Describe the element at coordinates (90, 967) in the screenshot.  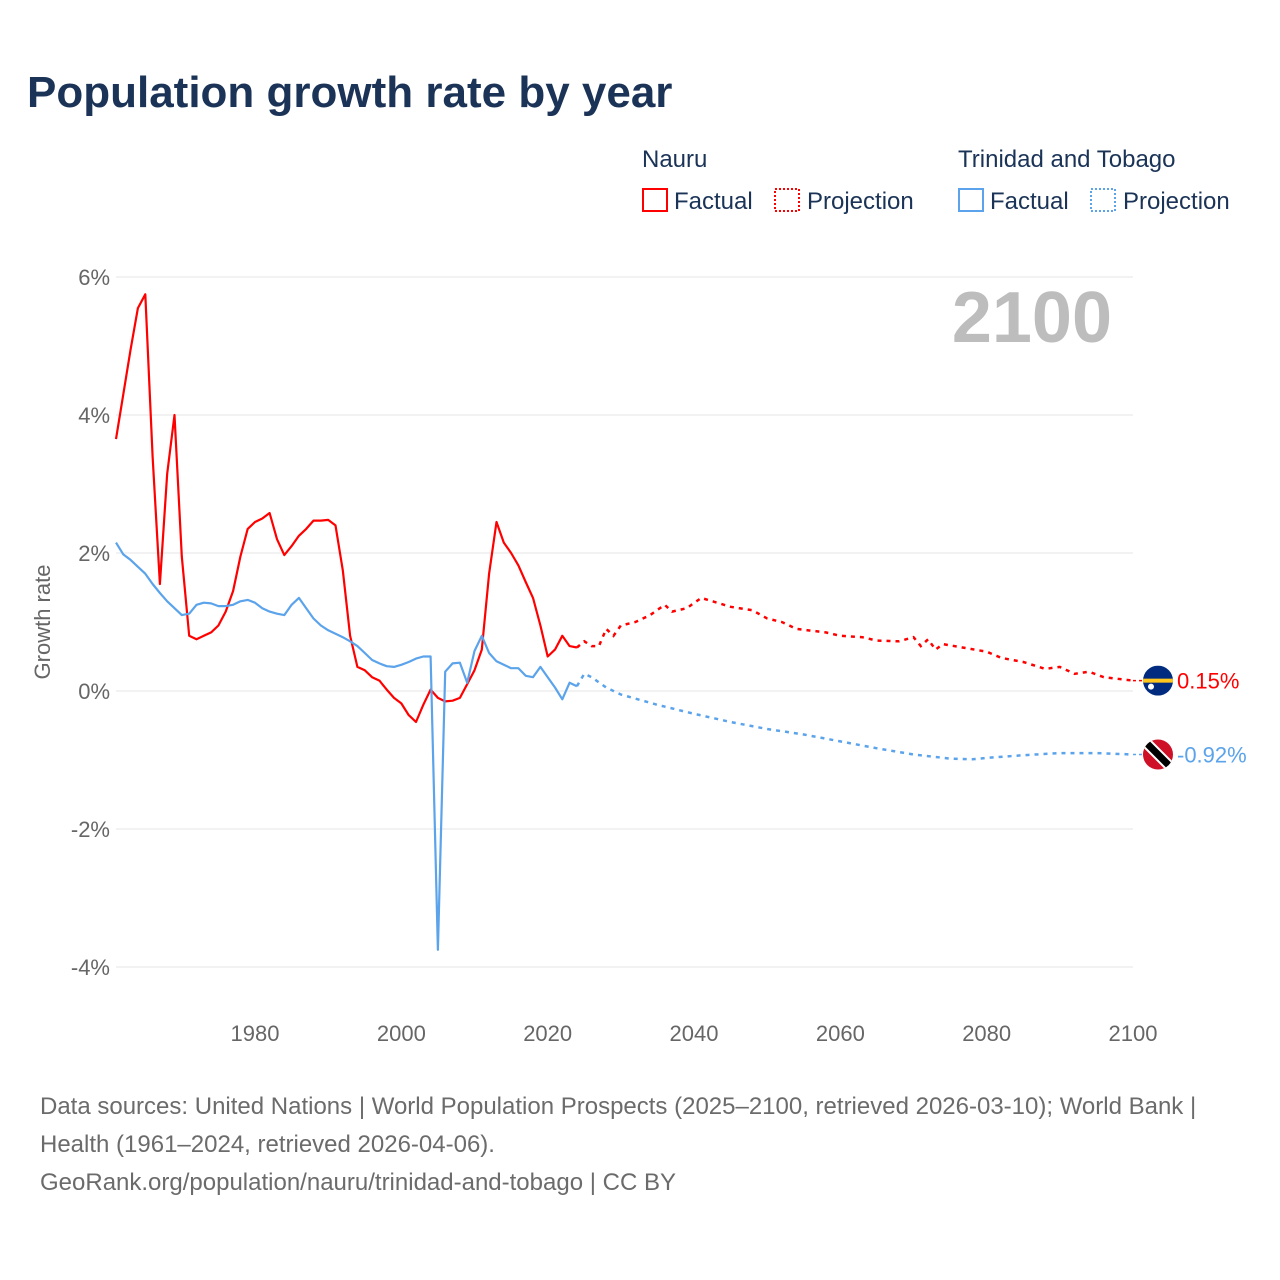
I see `y-tick-label: -4%` at that location.